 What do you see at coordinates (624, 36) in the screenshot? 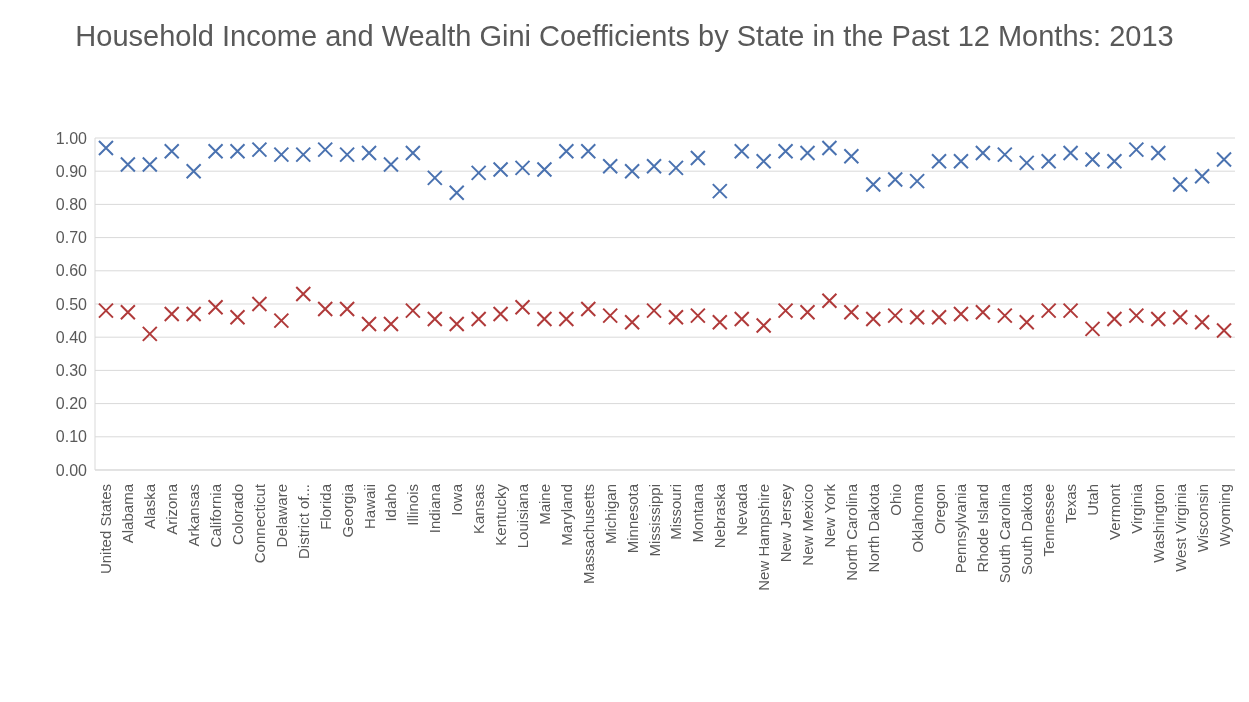
I see `chart-title: Household Income and Wealth Gini Coefficients by State in the Past 12 Months: 2013` at bounding box center [624, 36].